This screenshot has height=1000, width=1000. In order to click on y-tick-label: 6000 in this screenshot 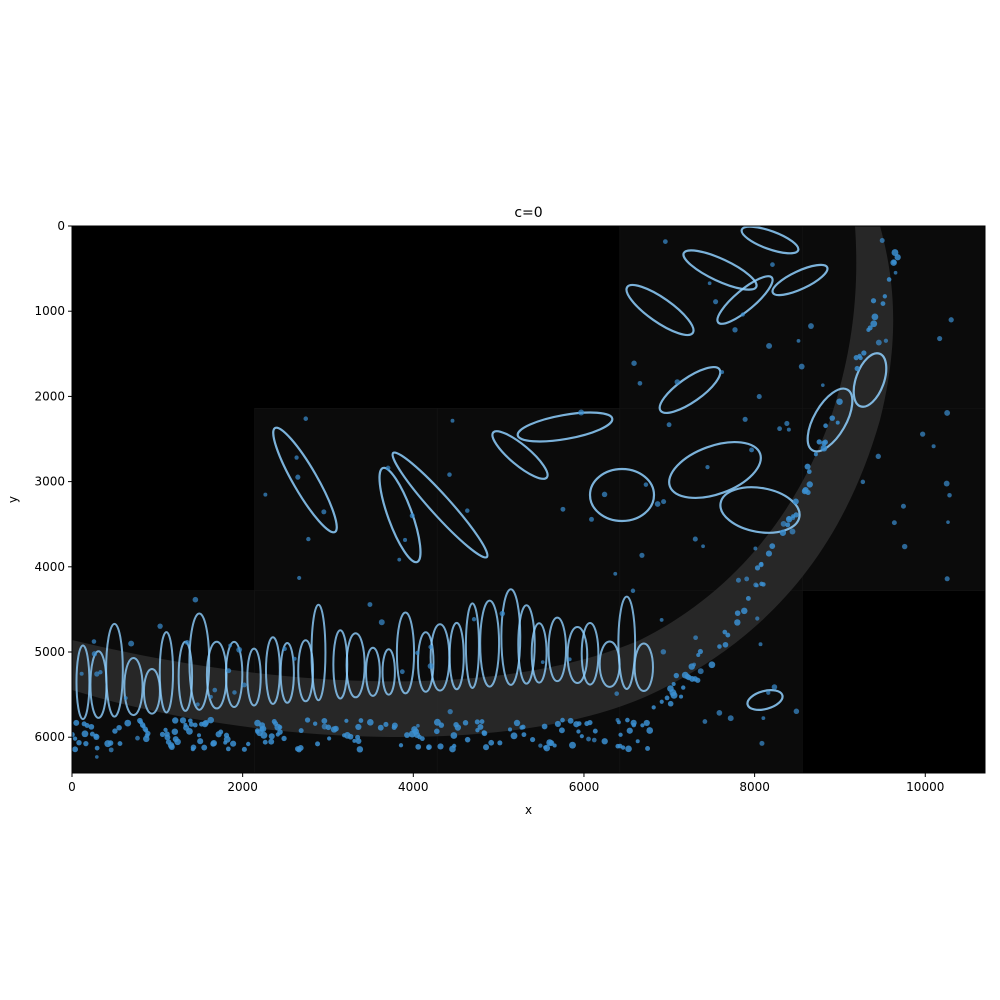, I will do `click(49, 737)`.